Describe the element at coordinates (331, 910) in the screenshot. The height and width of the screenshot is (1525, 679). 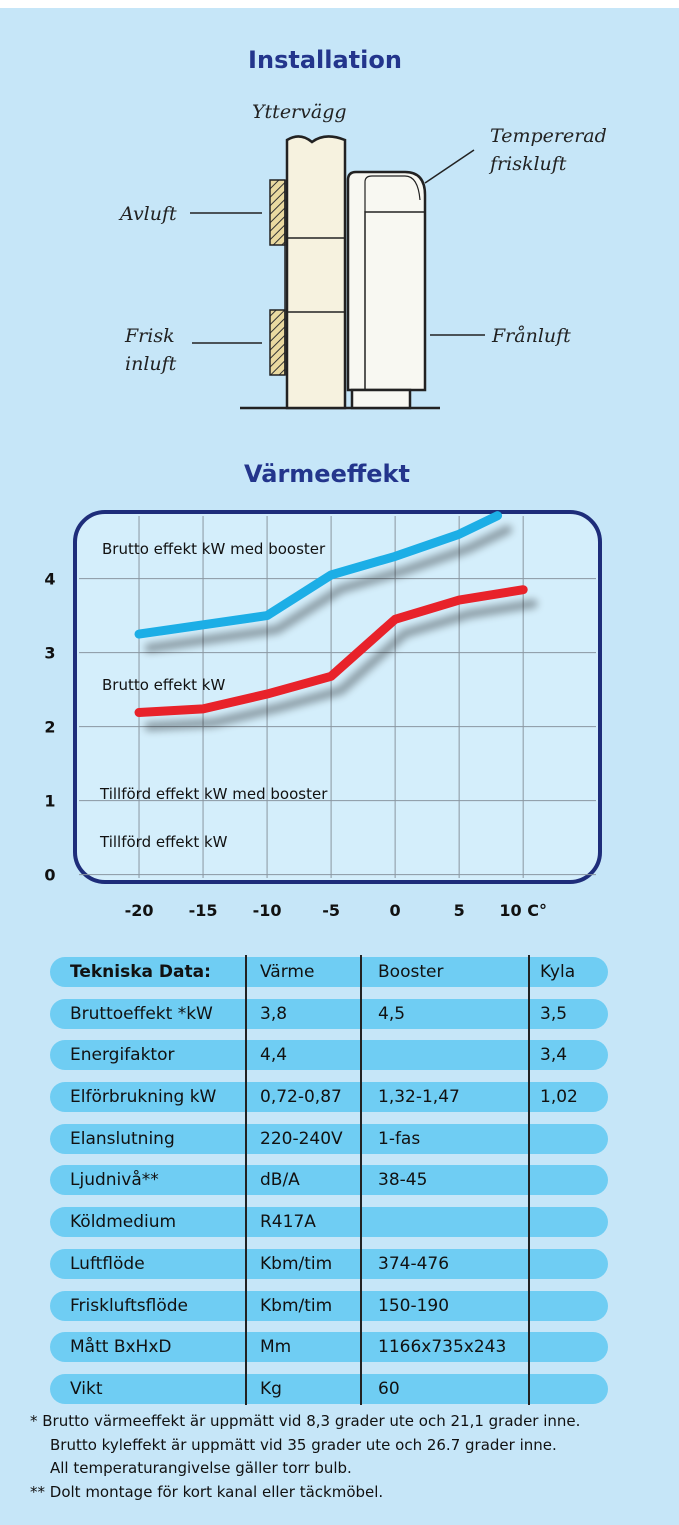
I see `x-tick-label: -5` at that location.